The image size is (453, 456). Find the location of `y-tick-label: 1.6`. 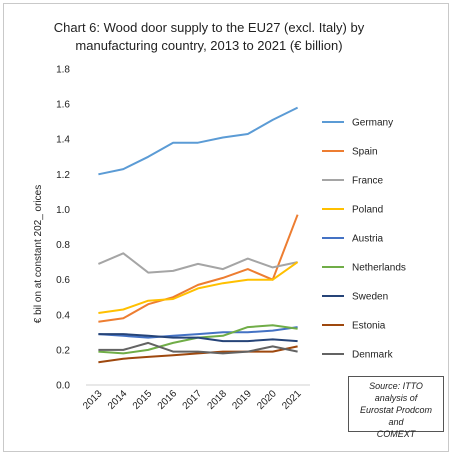

y-tick-label: 1.6 is located at coordinates (63, 105).